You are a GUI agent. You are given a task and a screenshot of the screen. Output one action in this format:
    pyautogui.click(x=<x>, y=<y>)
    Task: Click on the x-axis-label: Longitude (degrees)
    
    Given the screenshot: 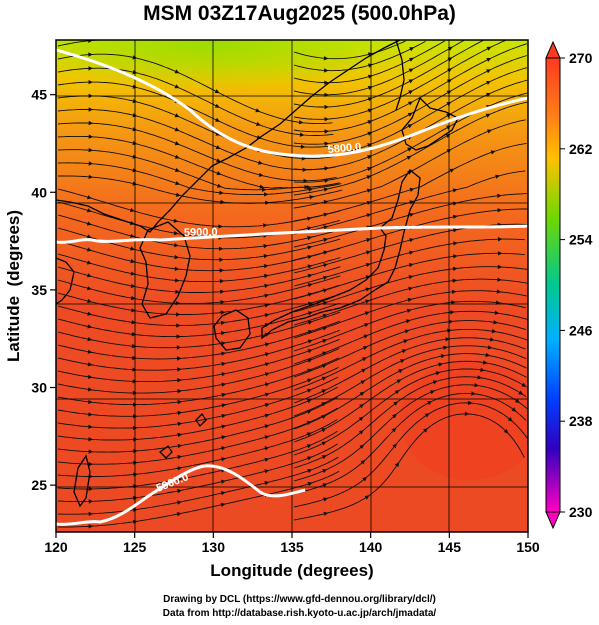 What is the action you would take?
    pyautogui.click(x=291, y=570)
    